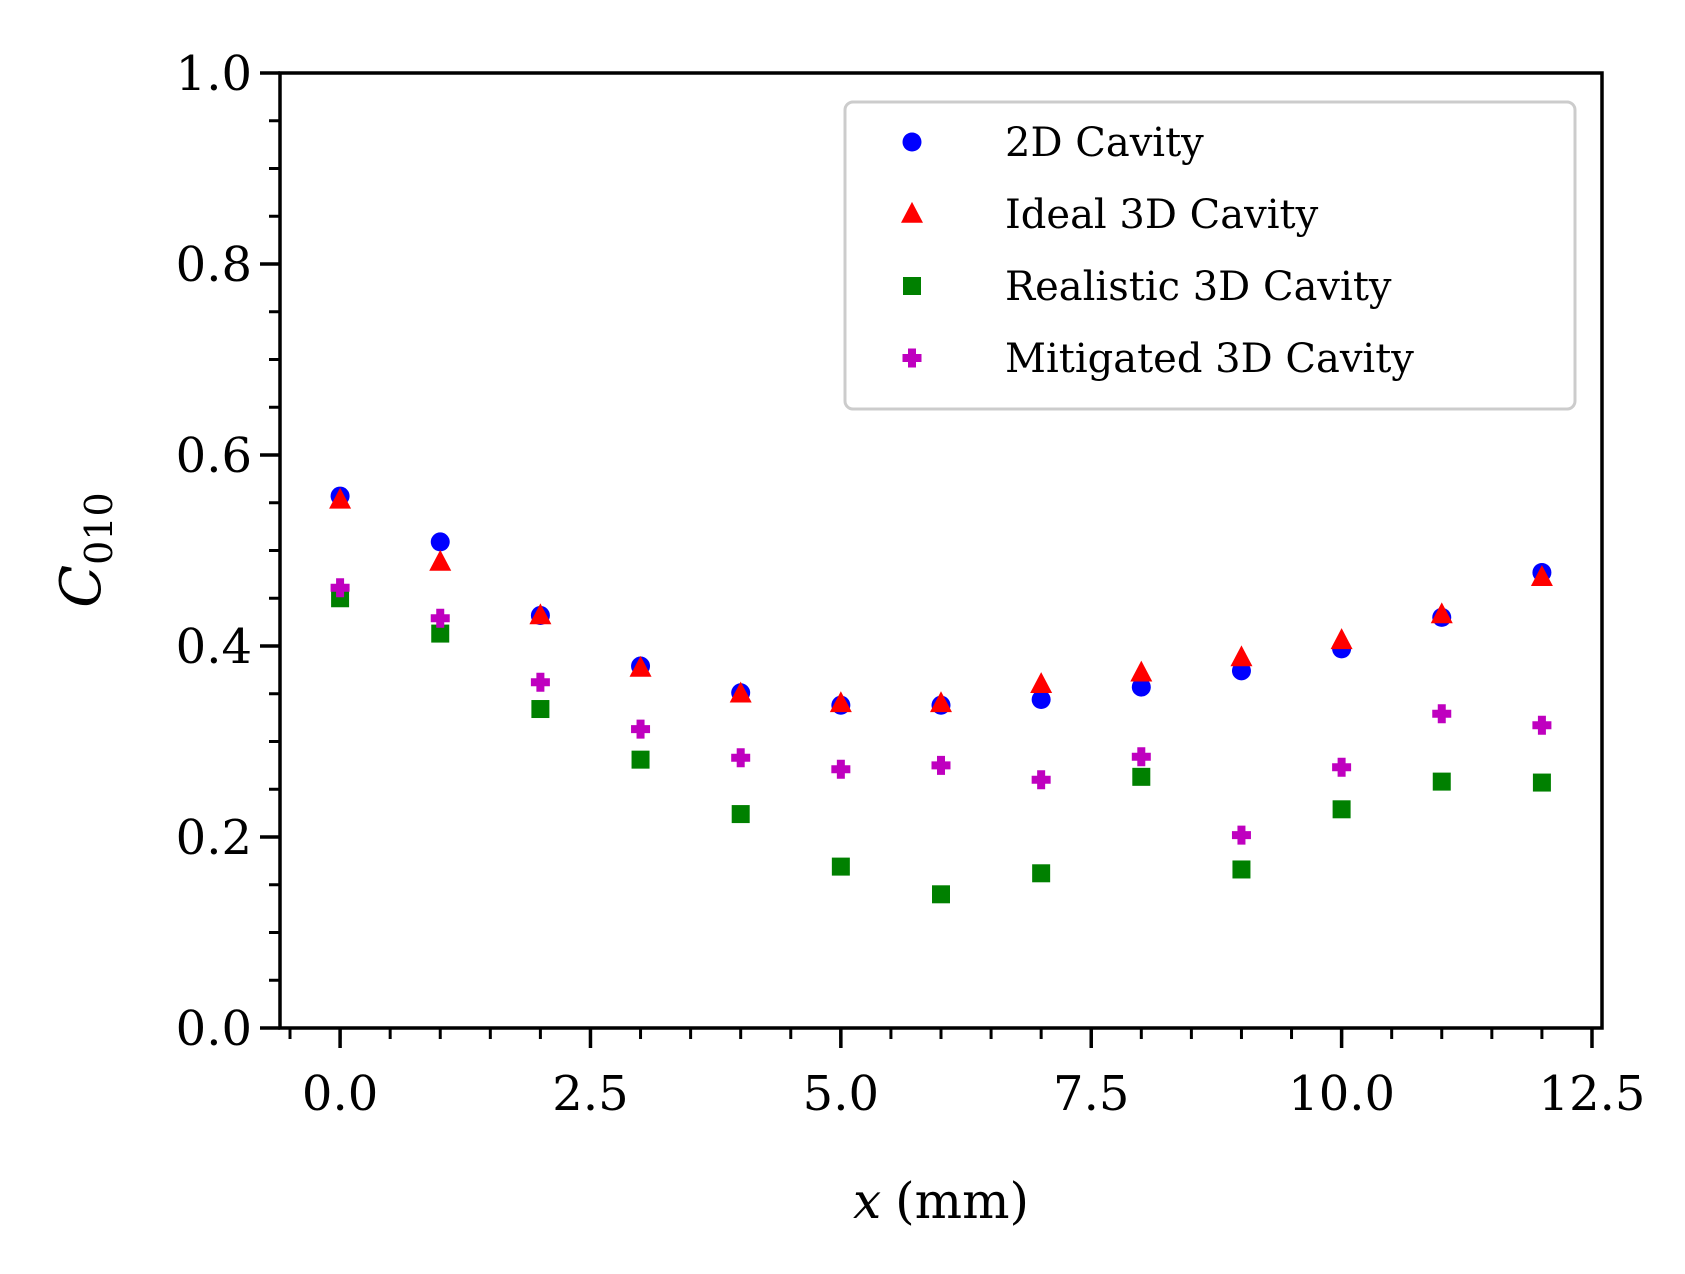  Describe the element at coordinates (962, 1201) in the screenshot. I see `x-axis-unit: (mm)` at that location.